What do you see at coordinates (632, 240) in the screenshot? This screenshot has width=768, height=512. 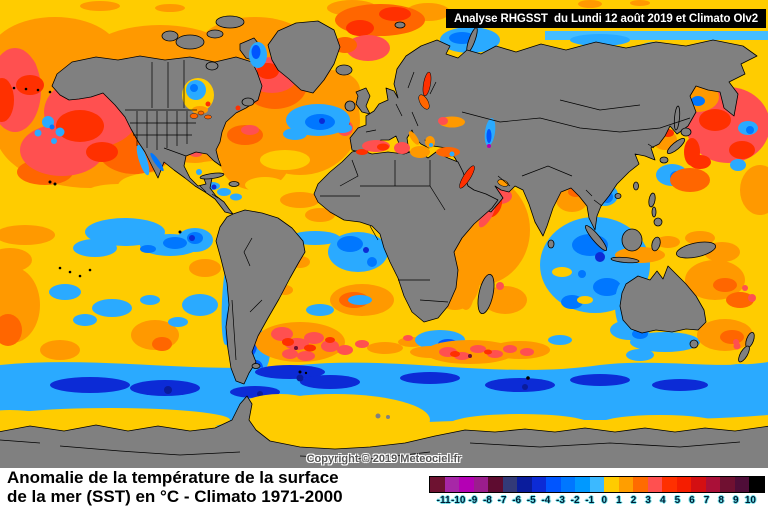 I see `borneo` at bounding box center [632, 240].